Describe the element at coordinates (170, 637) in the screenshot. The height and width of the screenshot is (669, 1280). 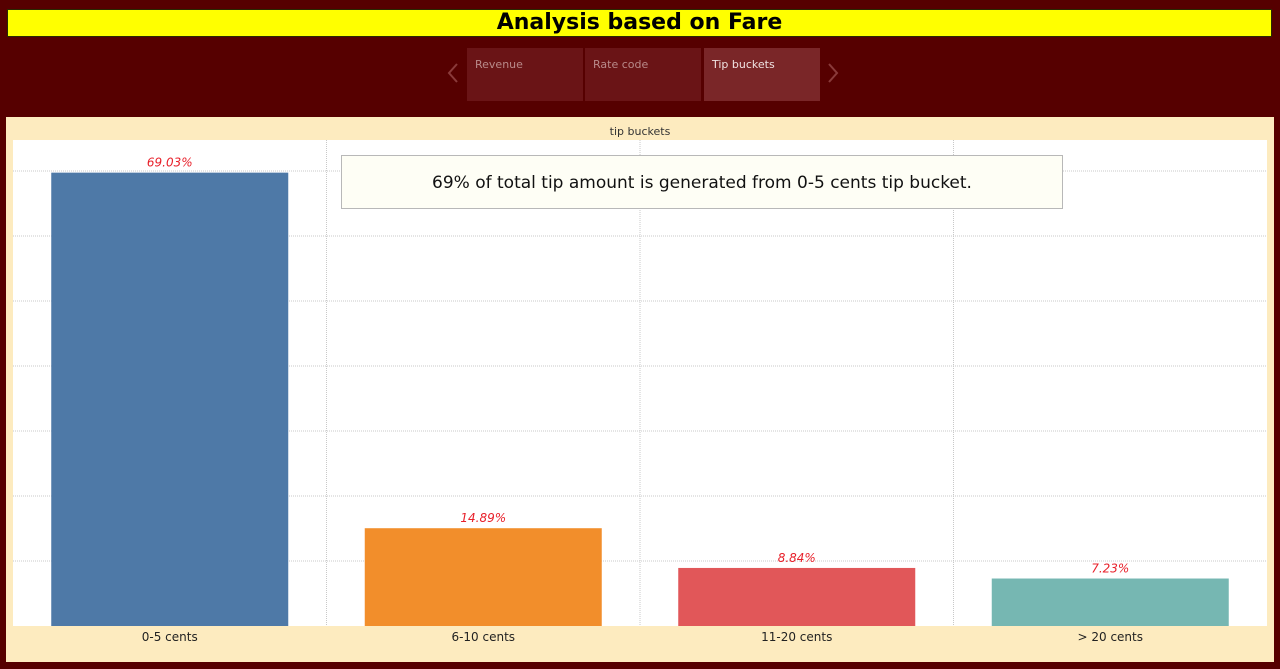
I see `category-label: 0-5 cents` at that location.